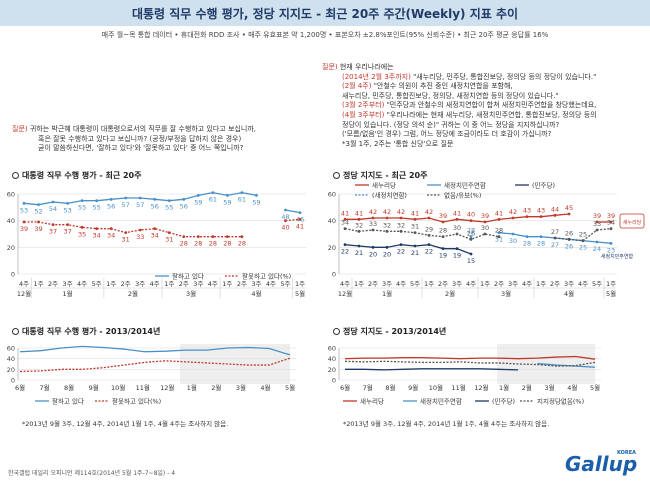 The height and width of the screenshot is (488, 650). Describe the element at coordinates (387, 225) in the screenshot. I see `data-label: 32` at that location.